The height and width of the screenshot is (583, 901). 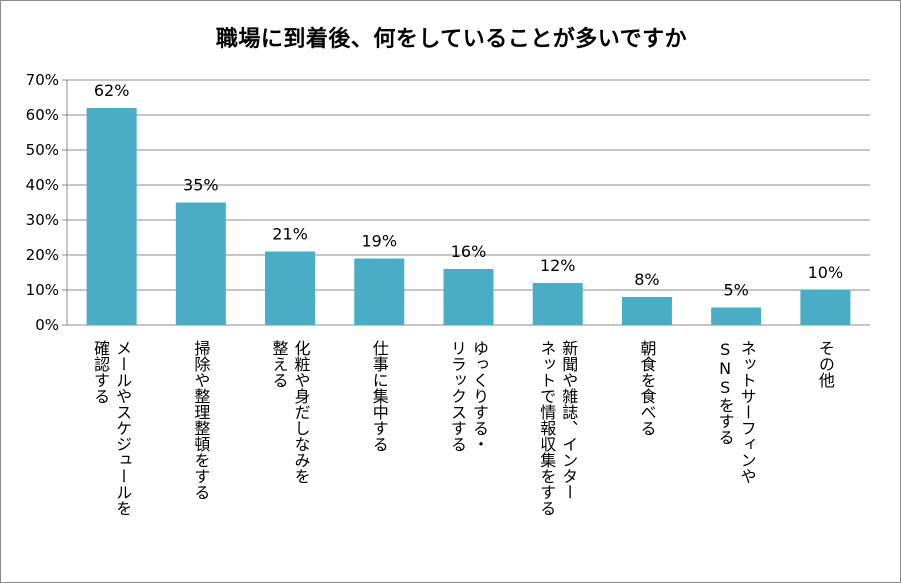 I want to click on y-tick-label: 20%, so click(x=42, y=255).